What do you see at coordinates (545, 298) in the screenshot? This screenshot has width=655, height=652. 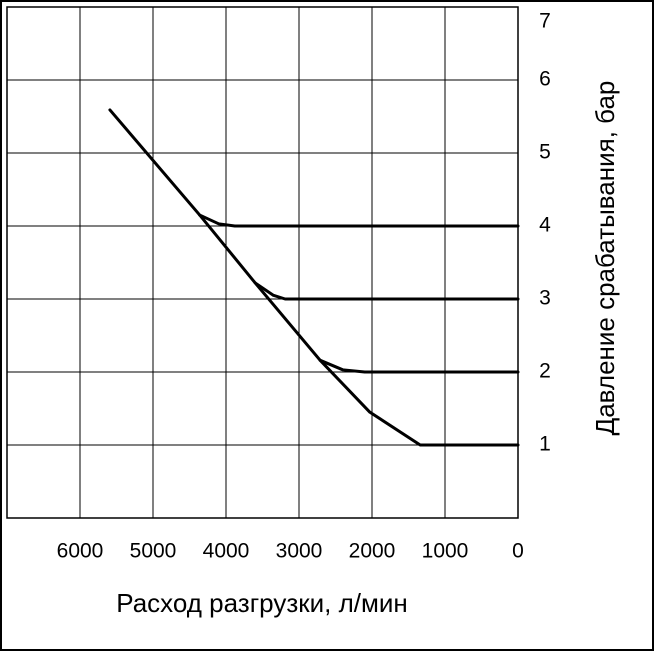 I see `y-tick-label: 3` at bounding box center [545, 298].